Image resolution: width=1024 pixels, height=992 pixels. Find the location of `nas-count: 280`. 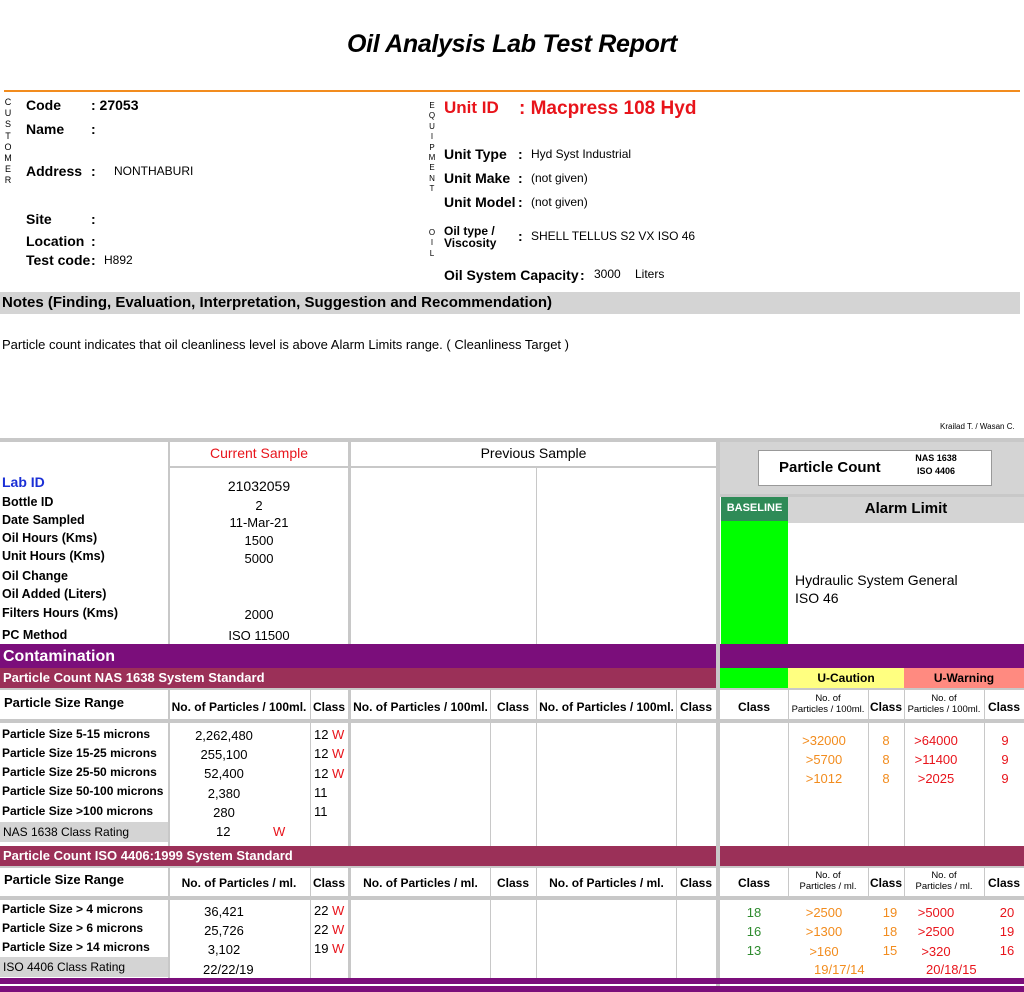

nas-count: 280 is located at coordinates (224, 812).